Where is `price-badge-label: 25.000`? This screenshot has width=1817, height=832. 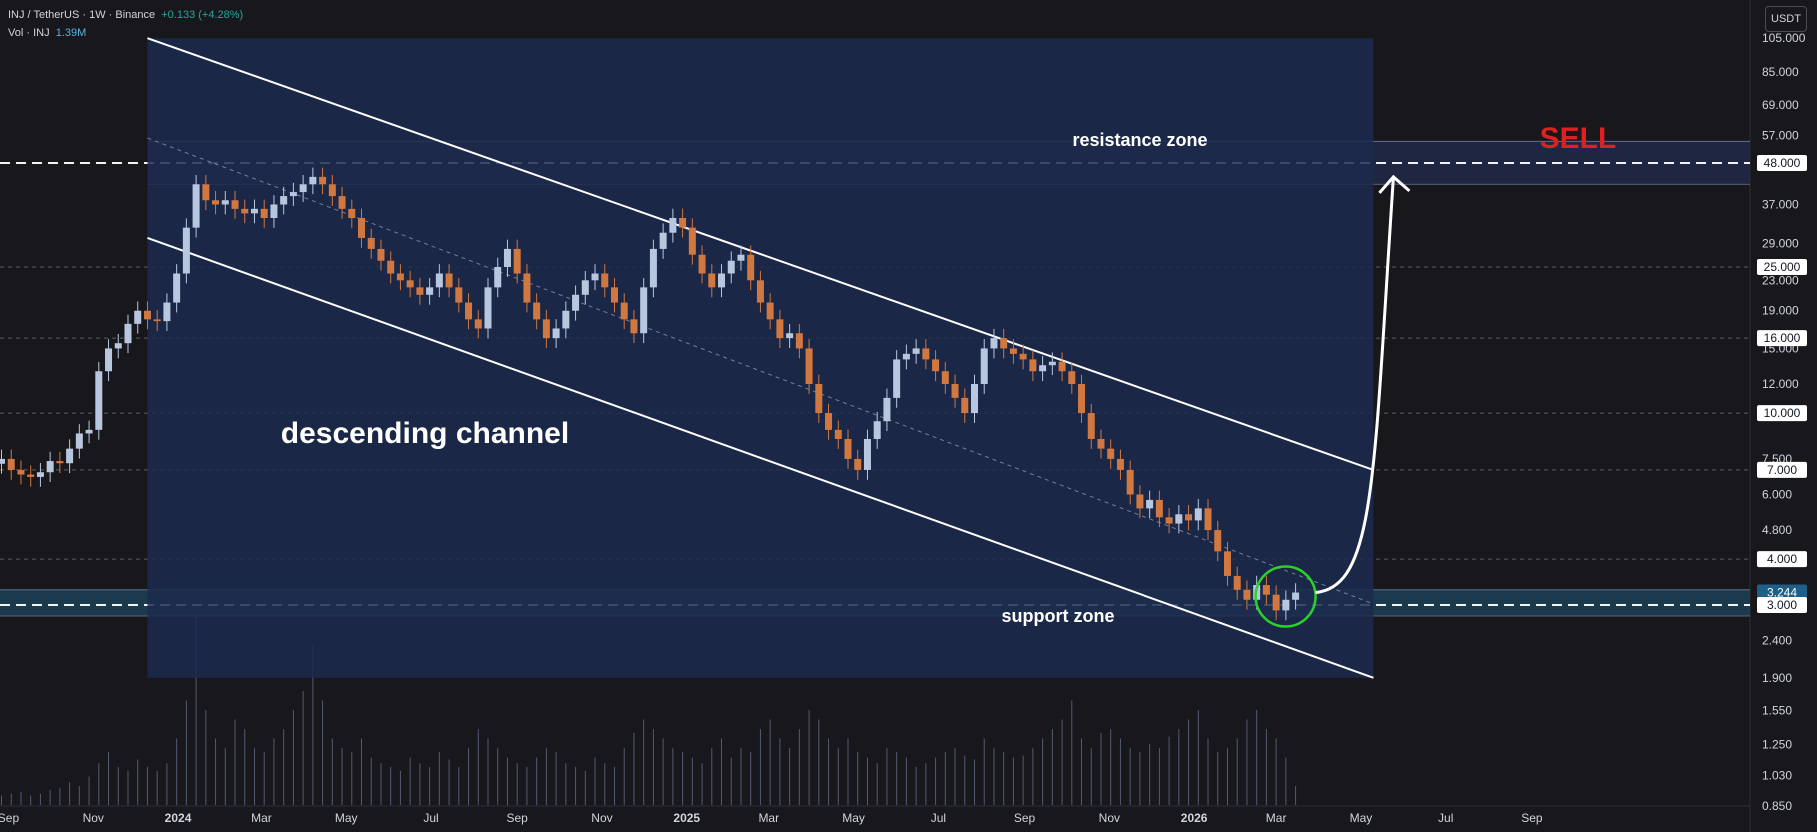 price-badge-label: 25.000 is located at coordinates (1782, 267).